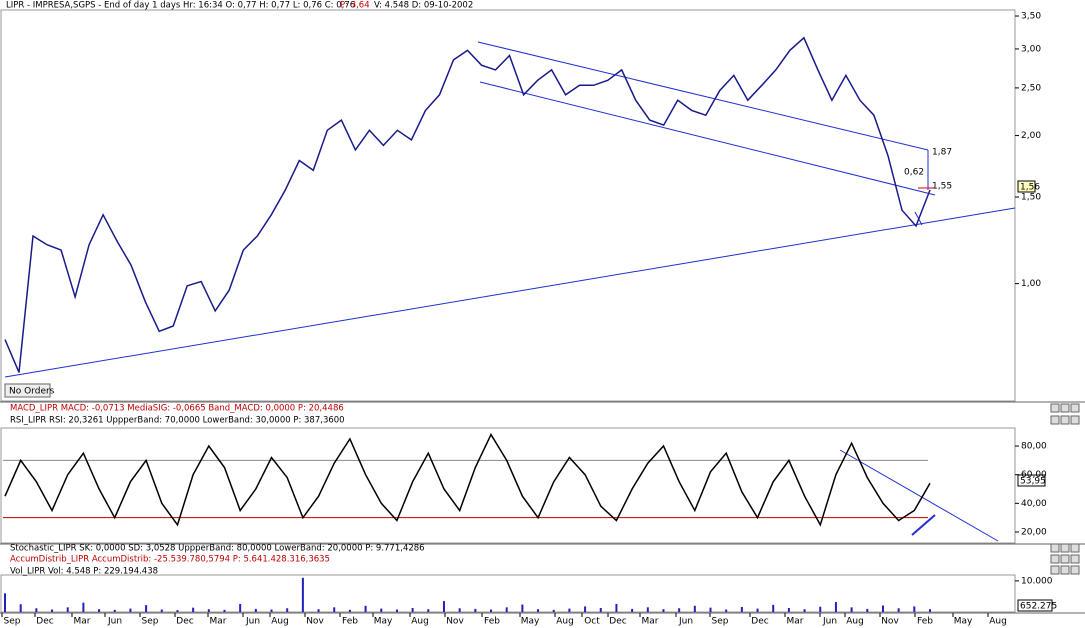 The height and width of the screenshot is (628, 1085). Describe the element at coordinates (1031, 17) in the screenshot. I see `y-tick-label: 3,50` at that location.